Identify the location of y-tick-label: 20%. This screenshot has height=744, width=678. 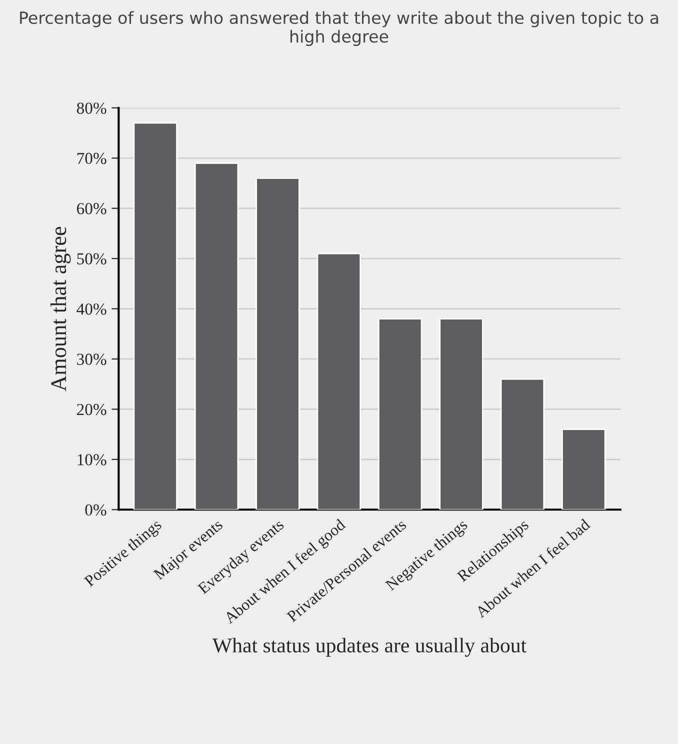
(91, 410).